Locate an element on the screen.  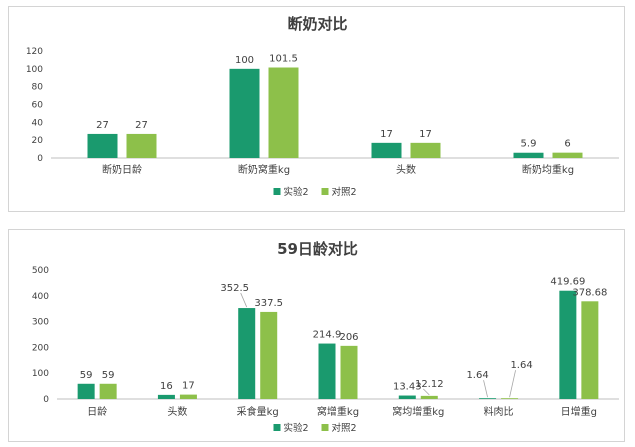
data-label: 101.5 is located at coordinates (283, 58).